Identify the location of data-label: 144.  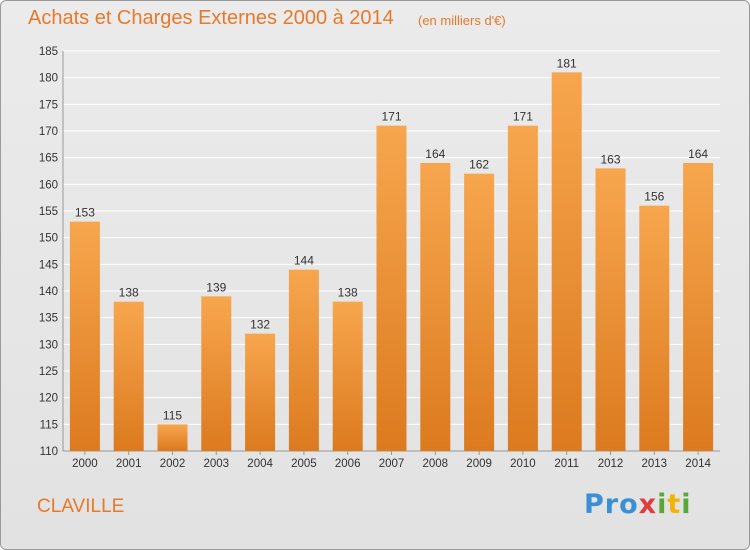
(304, 261).